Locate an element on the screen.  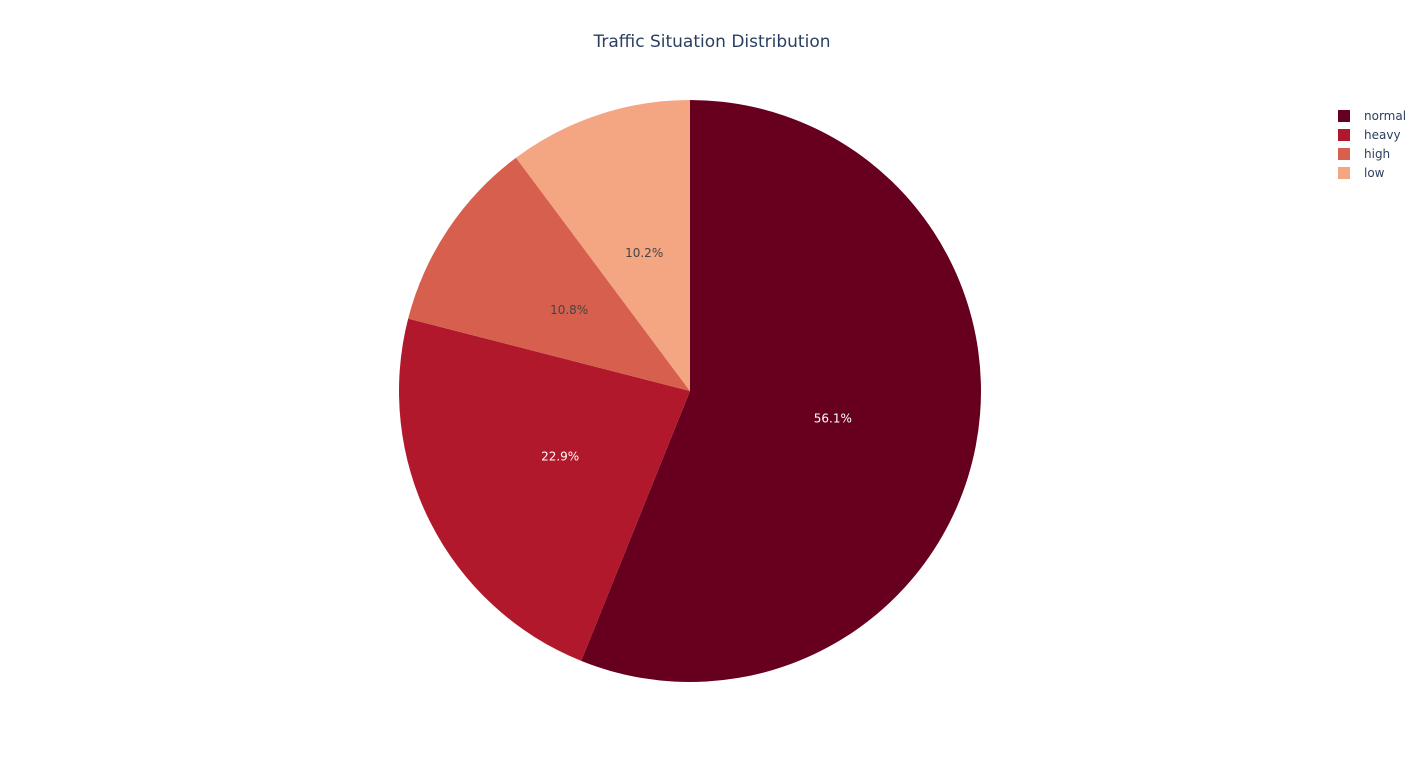
slice-label-heavy: 22.9% is located at coordinates (560, 457).